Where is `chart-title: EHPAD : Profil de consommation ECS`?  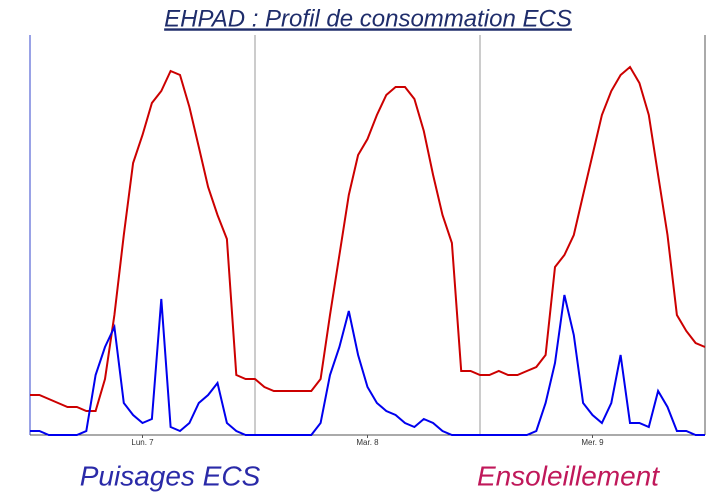 chart-title: EHPAD : Profil de consommation ECS is located at coordinates (368, 18).